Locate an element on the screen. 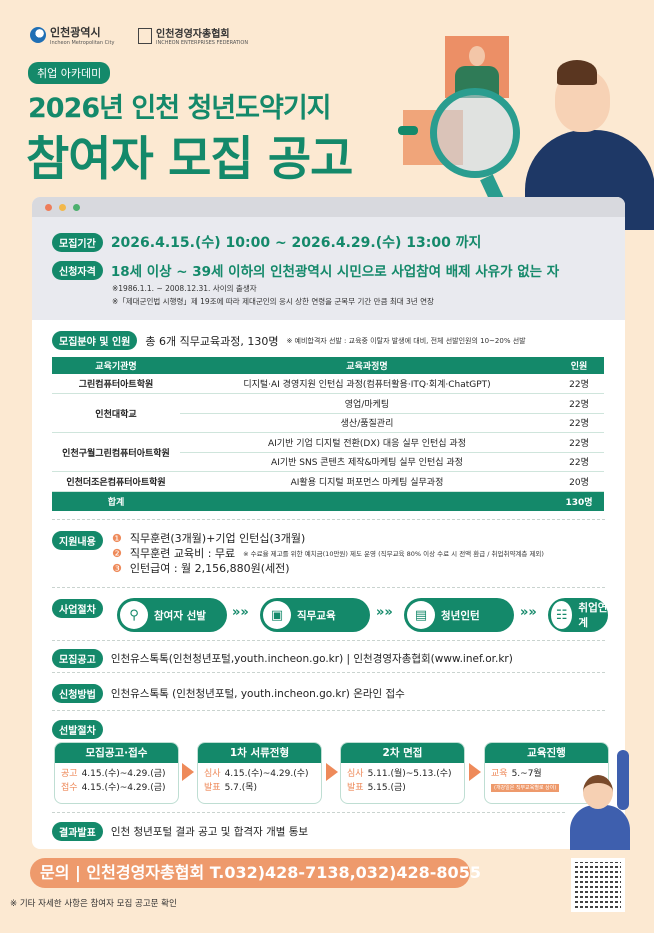 This screenshot has height=933, width=654. total-row: 합계 130명 is located at coordinates (328, 501).